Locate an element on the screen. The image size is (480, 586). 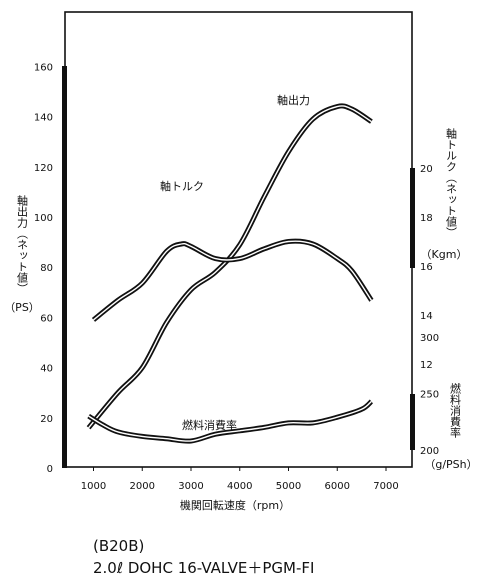
series-label-fuel: 燃料消費率 is located at coordinates (209, 425).